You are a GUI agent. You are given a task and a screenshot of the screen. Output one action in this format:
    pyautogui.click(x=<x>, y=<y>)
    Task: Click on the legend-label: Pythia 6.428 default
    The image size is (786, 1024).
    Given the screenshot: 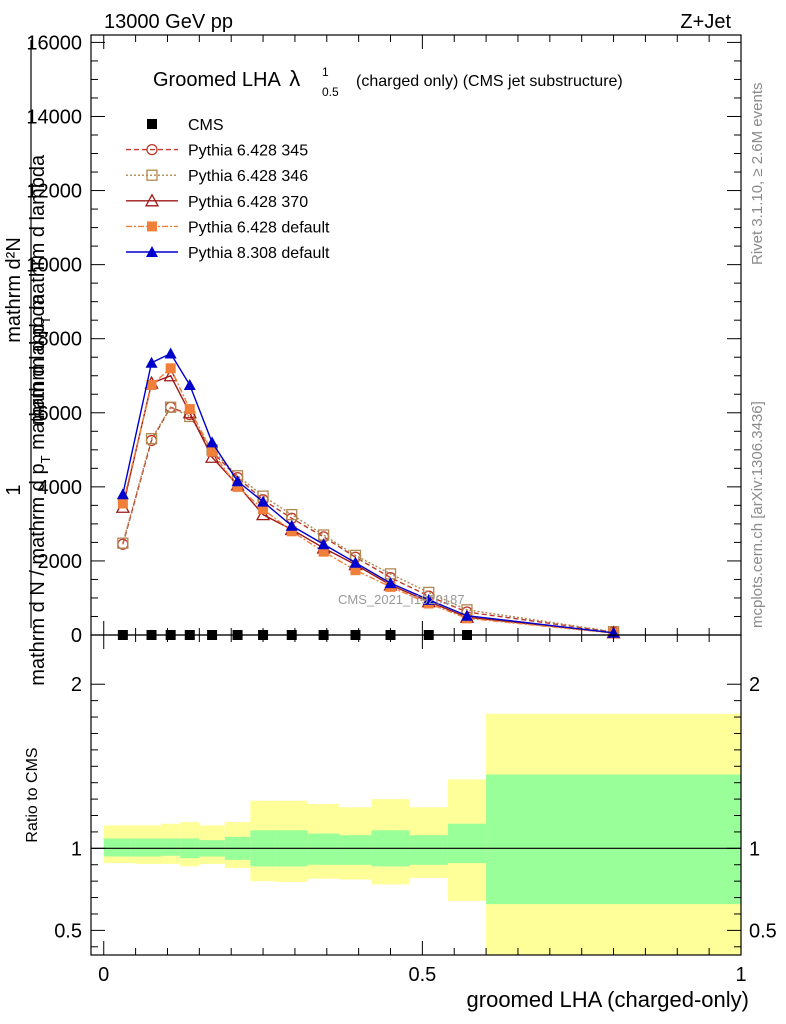 What is the action you would take?
    pyautogui.click(x=259, y=227)
    